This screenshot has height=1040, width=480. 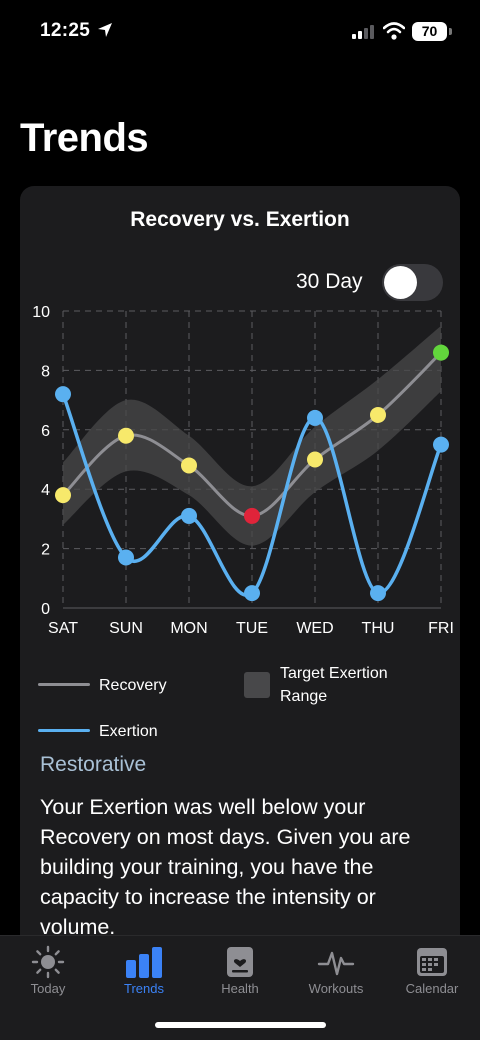 What do you see at coordinates (378, 628) in the screenshot?
I see `x-tick-label: THU` at bounding box center [378, 628].